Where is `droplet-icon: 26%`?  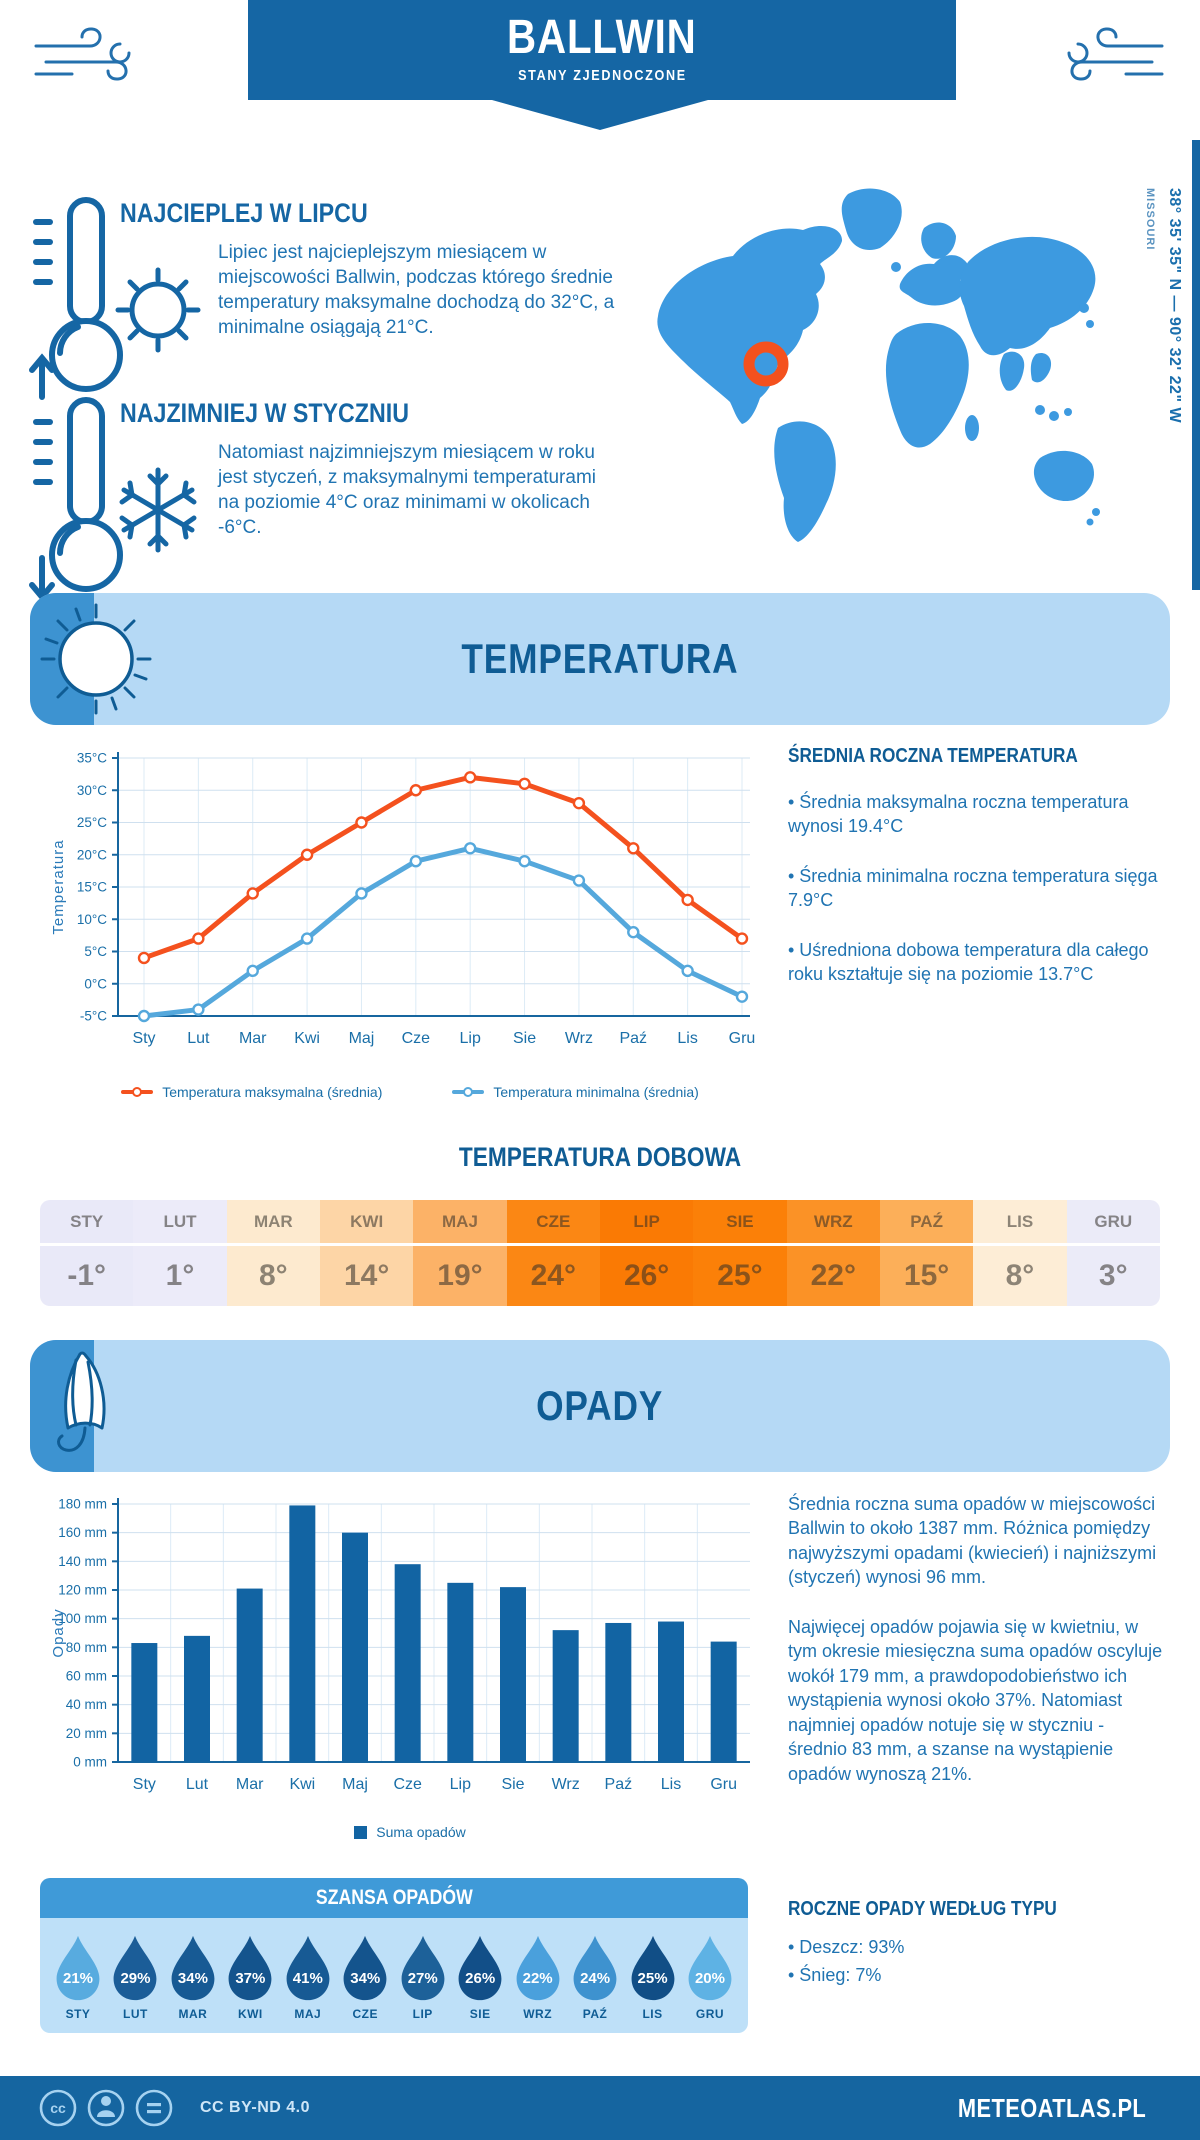
droplet-icon: 26% is located at coordinates (480, 1968).